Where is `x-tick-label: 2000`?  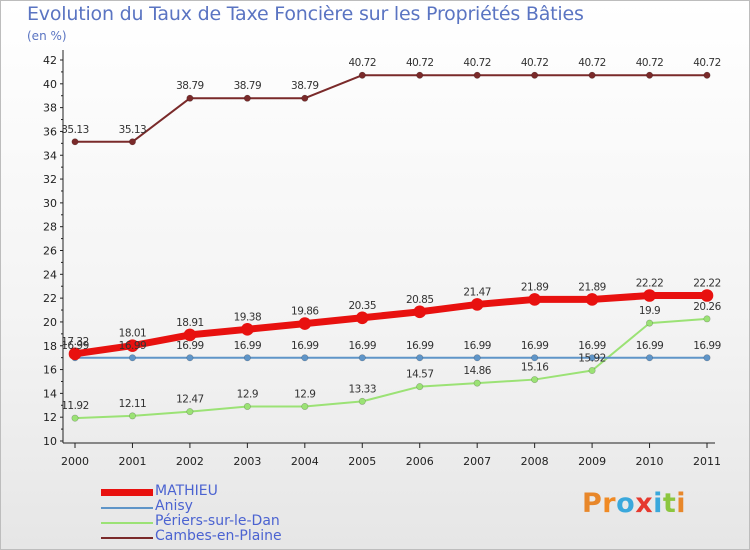
x-tick-label: 2000 is located at coordinates (75, 461).